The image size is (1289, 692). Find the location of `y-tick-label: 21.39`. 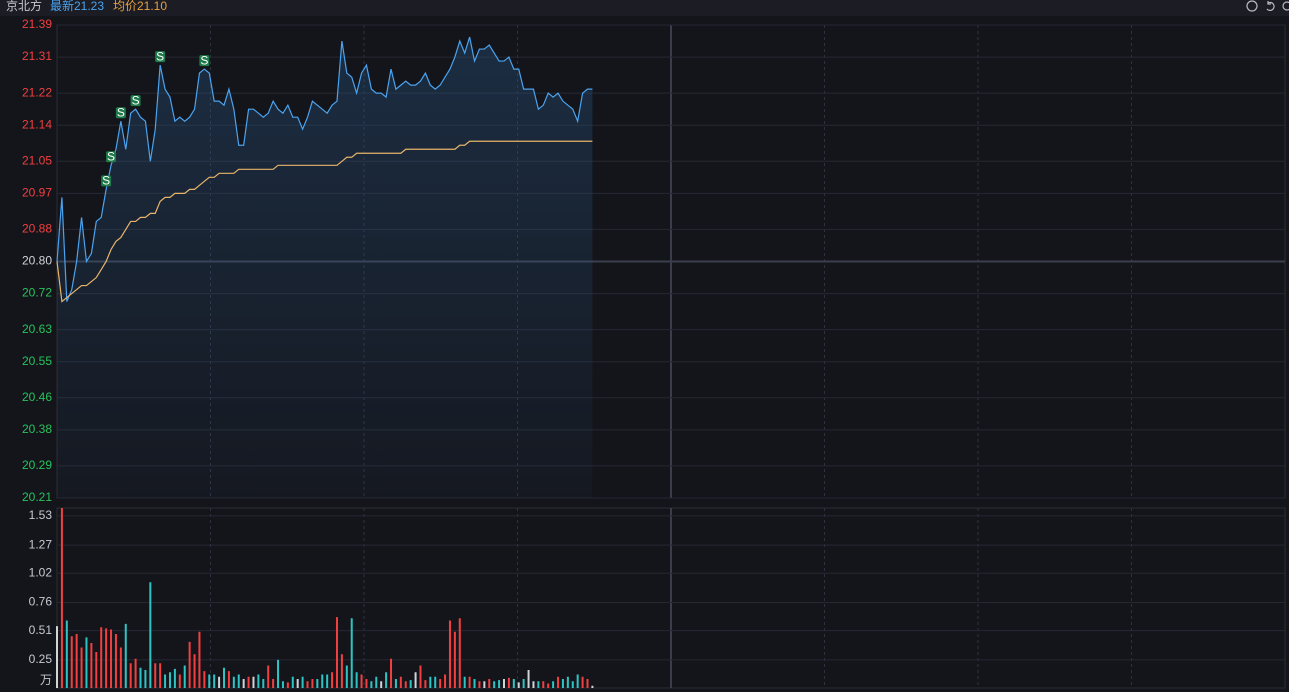

y-tick-label: 21.39 is located at coordinates (37, 24).